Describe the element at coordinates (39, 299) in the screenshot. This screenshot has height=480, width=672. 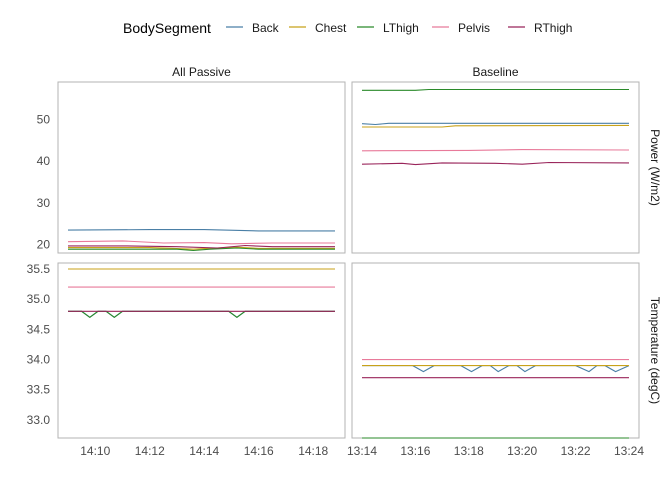
I see `y-tick-label: 35.0` at that location.